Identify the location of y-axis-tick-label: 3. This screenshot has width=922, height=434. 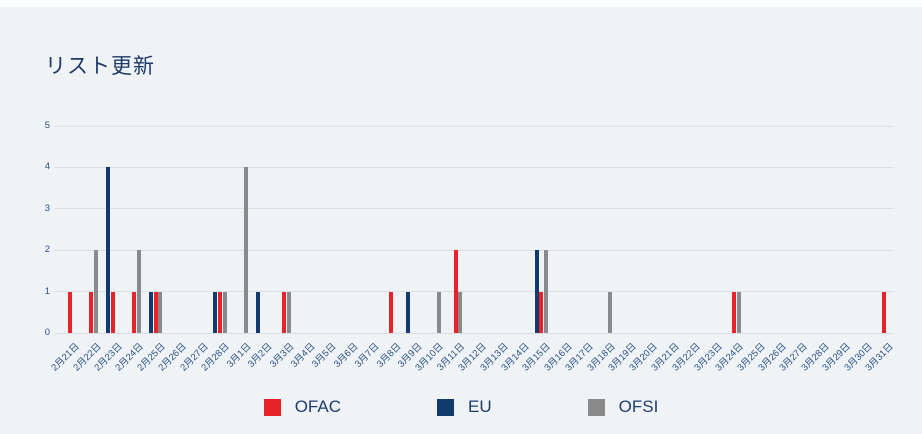
(47, 208).